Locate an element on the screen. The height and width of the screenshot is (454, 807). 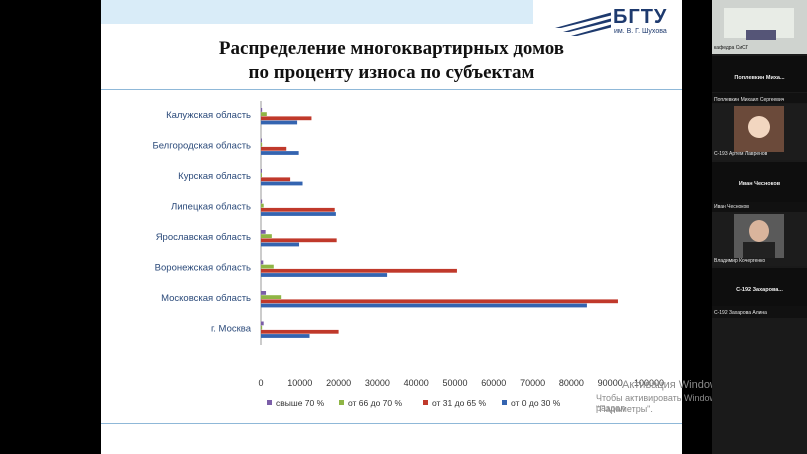
participant-name: Иван Чесноков is located at coordinates (731, 207).